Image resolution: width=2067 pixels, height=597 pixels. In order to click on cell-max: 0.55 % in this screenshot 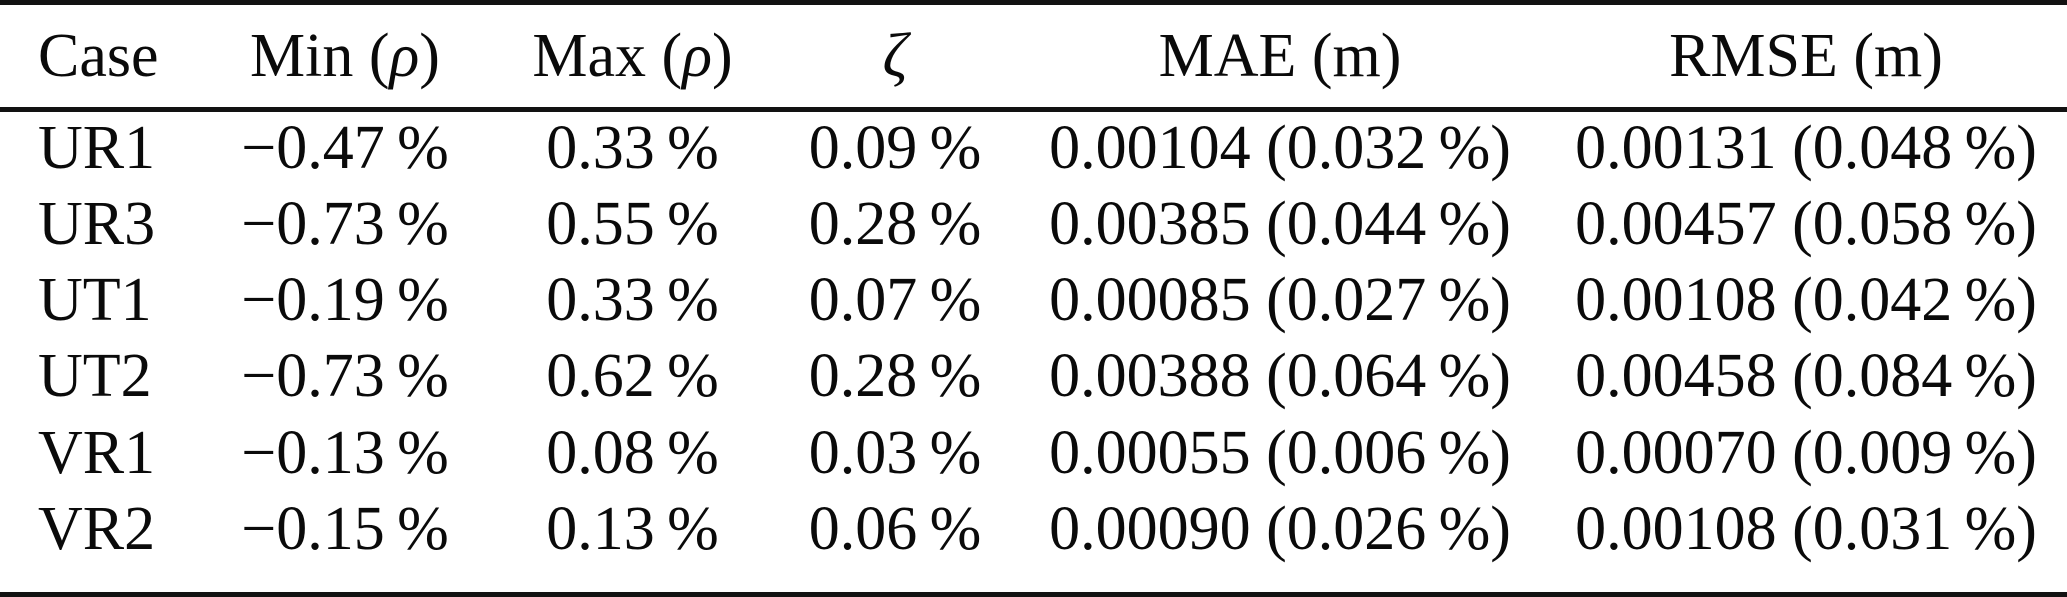, I will do `click(632, 223)`.